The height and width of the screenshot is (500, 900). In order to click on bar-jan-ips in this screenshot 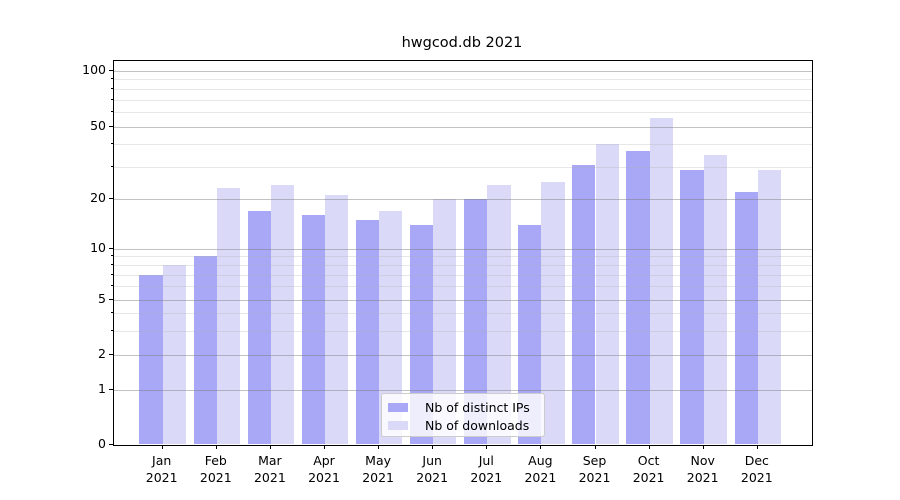, I will do `click(151, 359)`.